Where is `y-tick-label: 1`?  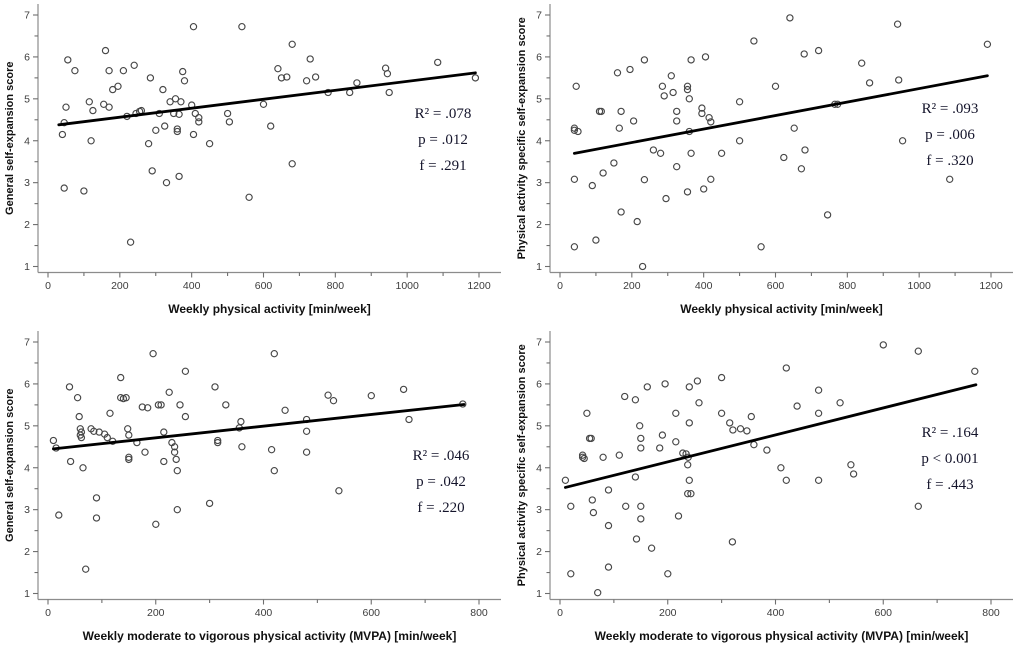
y-tick-label: 1 is located at coordinates (539, 594).